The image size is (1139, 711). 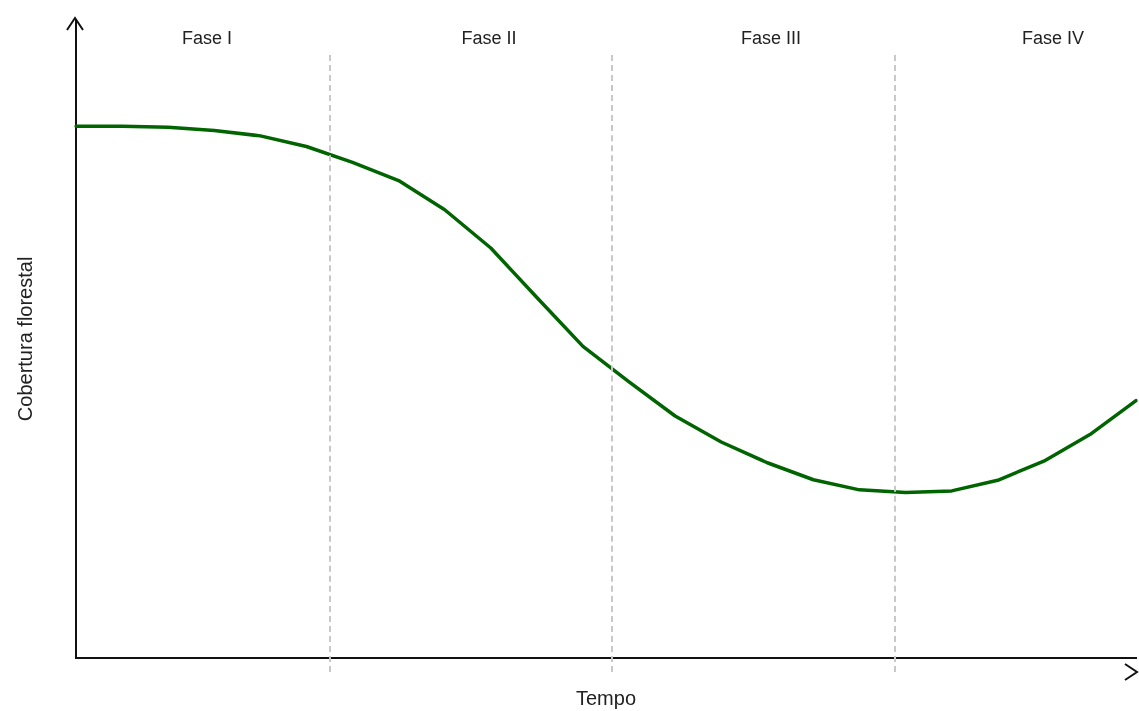 I want to click on text: Fase III, so click(x=771, y=38).